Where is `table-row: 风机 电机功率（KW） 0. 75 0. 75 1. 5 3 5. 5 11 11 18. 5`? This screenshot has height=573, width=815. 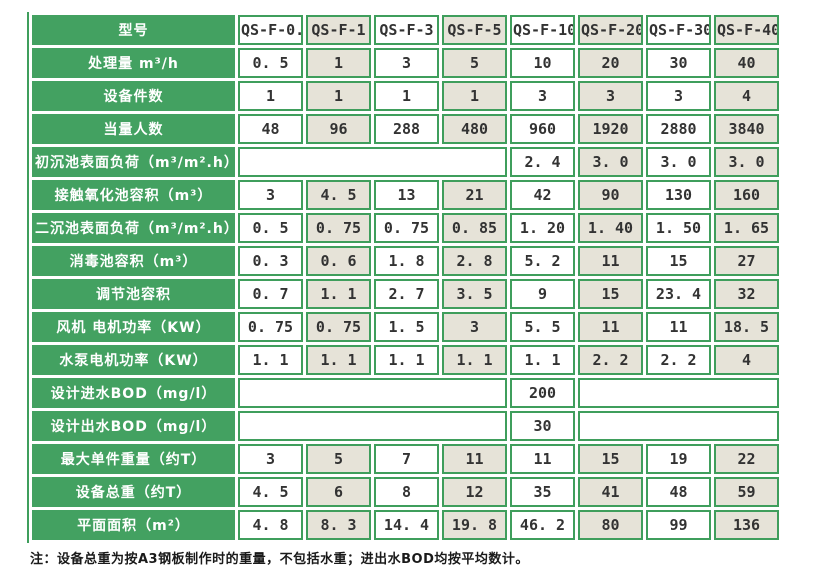 table-row: 风机 电机功率（KW） 0. 75 0. 75 1. 5 3 5. 5 11 11 18. 5 is located at coordinates (405, 327).